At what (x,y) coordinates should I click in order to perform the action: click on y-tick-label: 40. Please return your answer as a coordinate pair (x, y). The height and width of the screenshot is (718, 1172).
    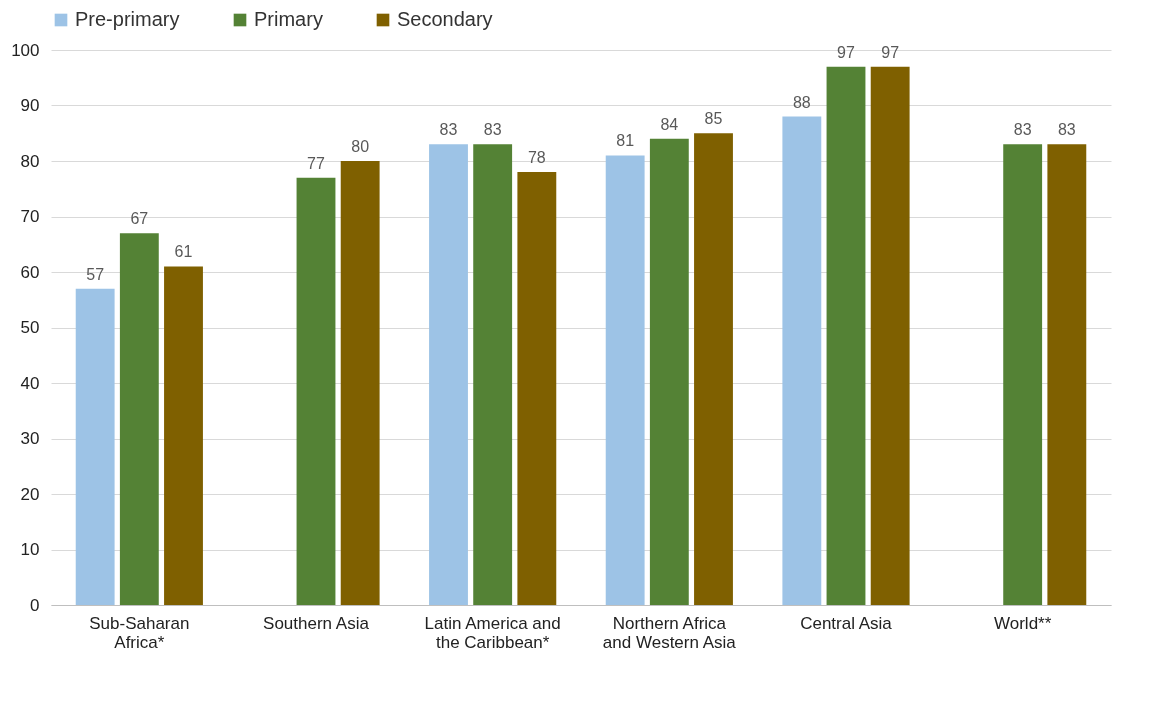
    Looking at the image, I should click on (30, 383).